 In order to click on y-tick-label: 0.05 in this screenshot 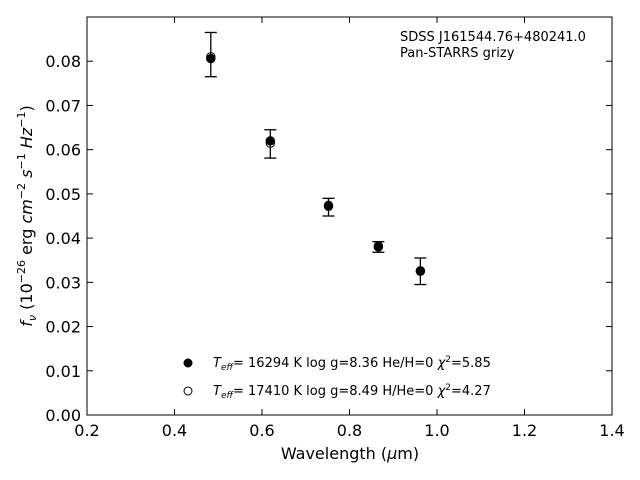, I will do `click(63, 194)`.